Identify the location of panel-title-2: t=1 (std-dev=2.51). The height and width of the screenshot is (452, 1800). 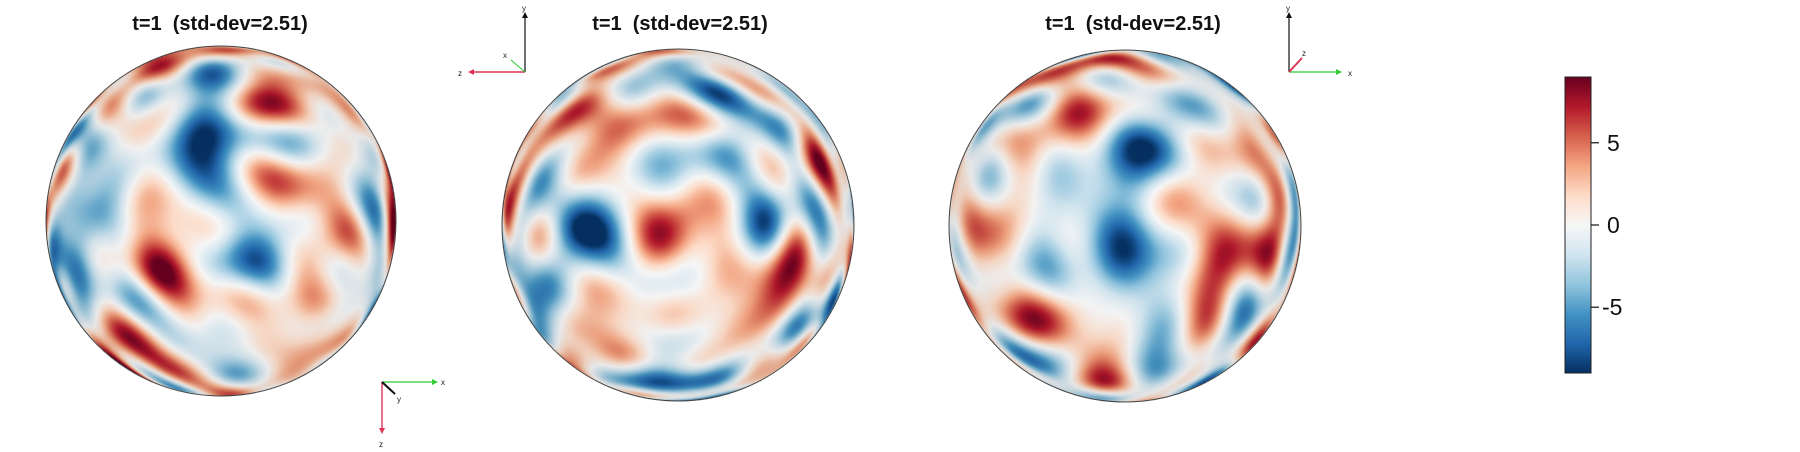
(680, 24).